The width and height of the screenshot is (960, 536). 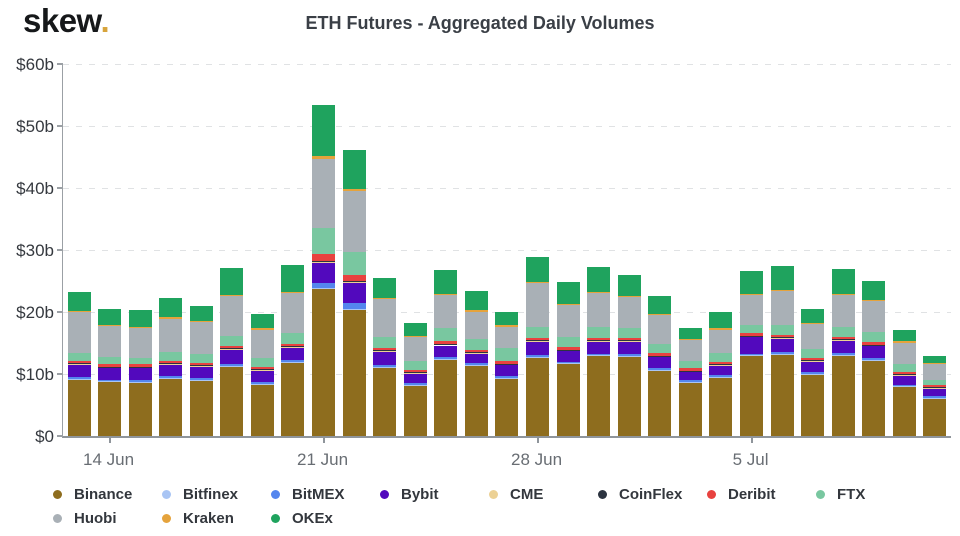 I want to click on legend-item-coinflex: CoinFlex, so click(x=640, y=494).